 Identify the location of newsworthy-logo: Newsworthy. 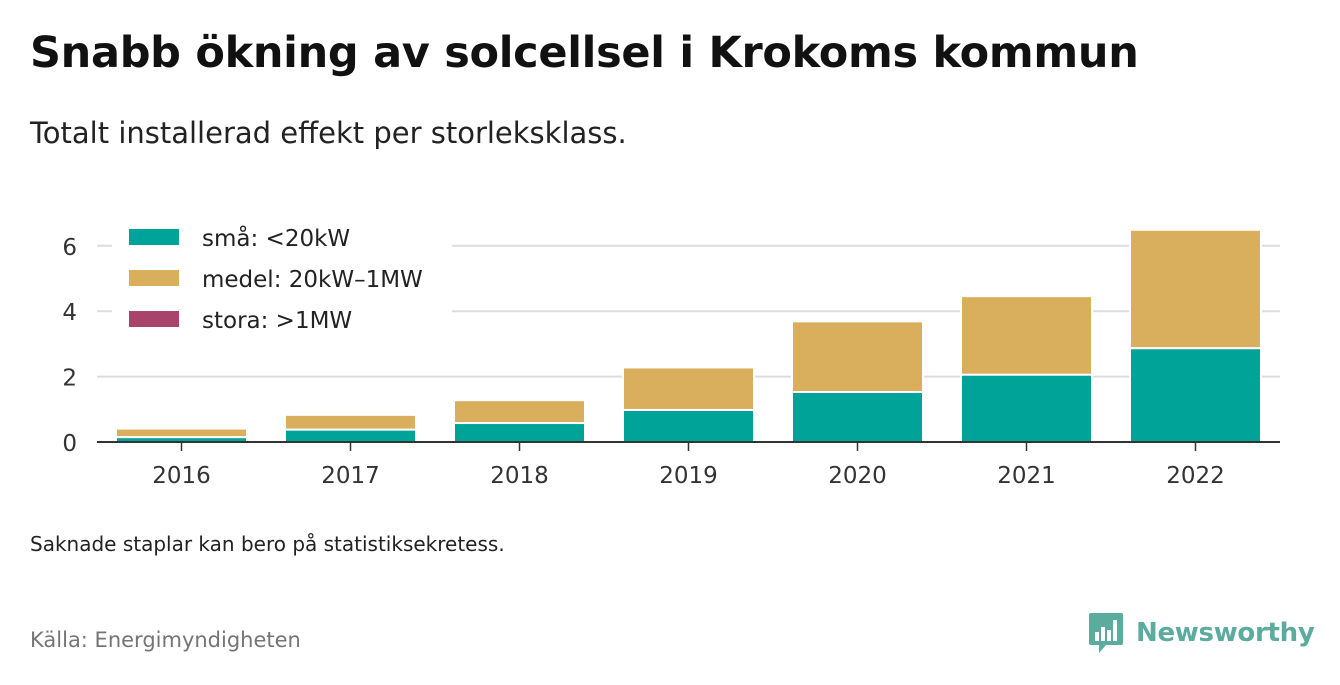
(1201, 633).